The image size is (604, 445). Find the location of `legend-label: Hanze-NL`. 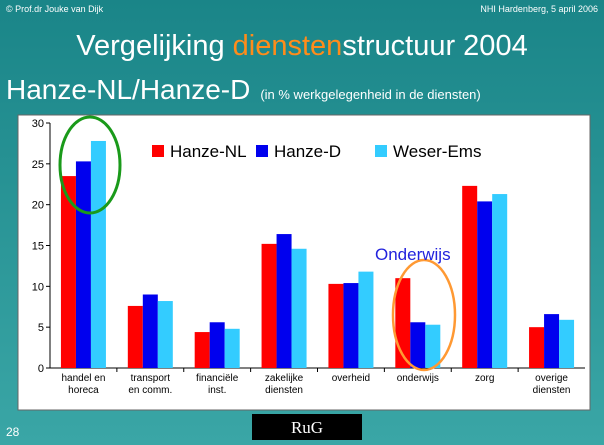

legend-label: Hanze-NL is located at coordinates (208, 151).